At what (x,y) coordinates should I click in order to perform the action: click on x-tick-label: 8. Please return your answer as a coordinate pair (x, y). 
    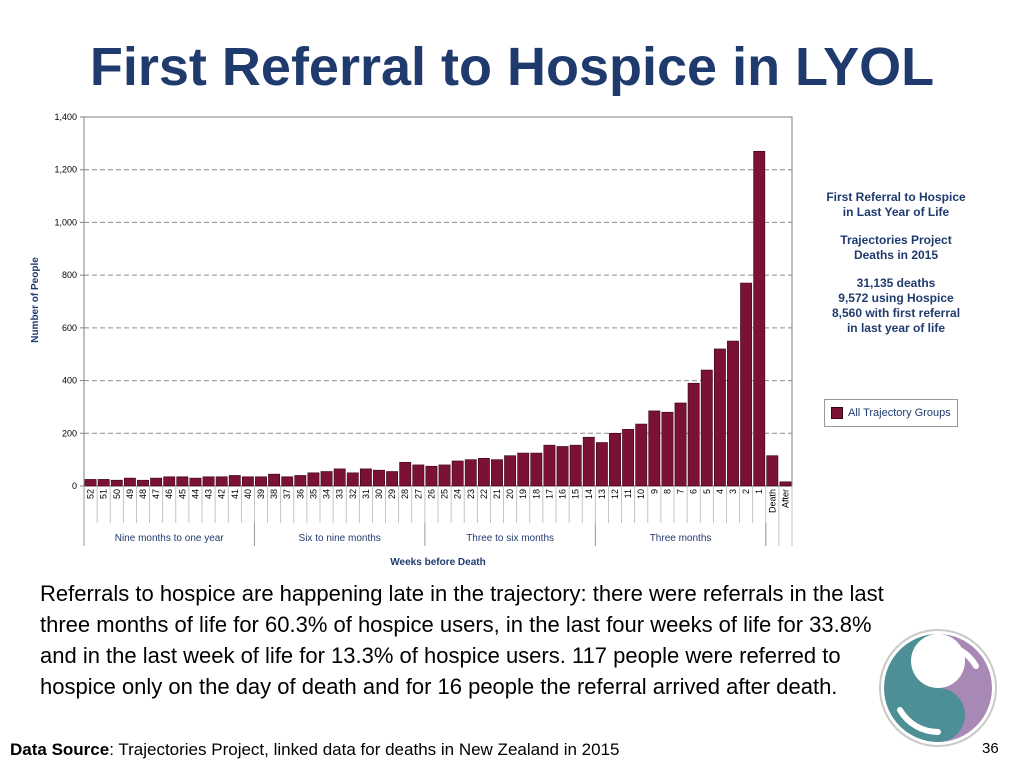
    Looking at the image, I should click on (667, 491).